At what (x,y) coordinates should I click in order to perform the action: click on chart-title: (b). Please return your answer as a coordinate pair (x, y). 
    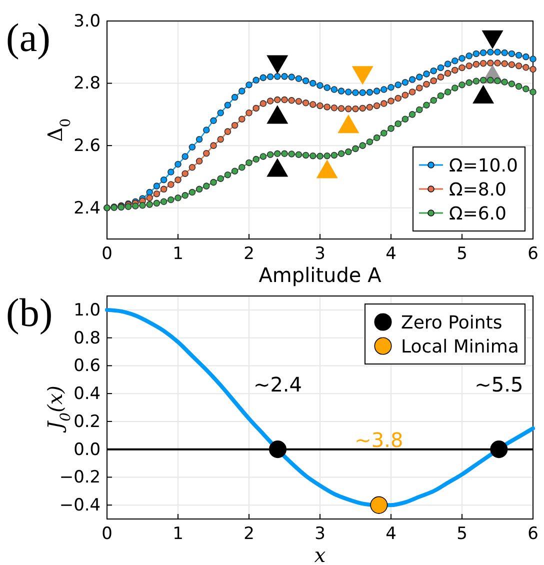
    Looking at the image, I should click on (29, 312).